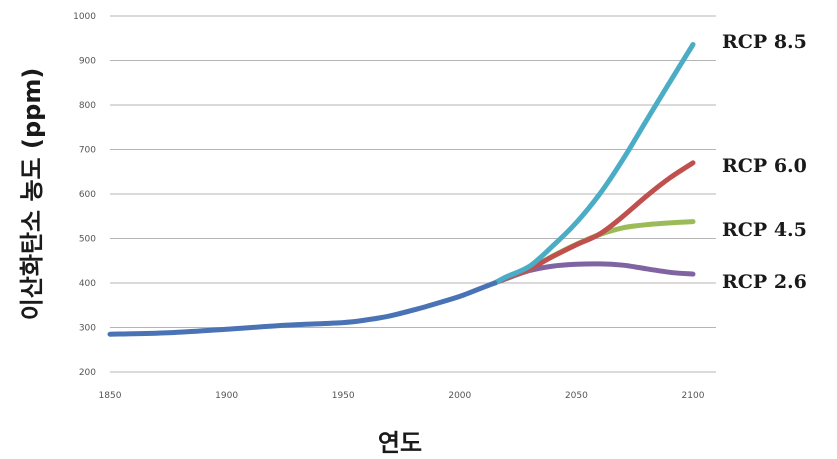 This screenshot has width=837, height=459. Describe the element at coordinates (87, 284) in the screenshot. I see `y-tick-label: 400` at that location.